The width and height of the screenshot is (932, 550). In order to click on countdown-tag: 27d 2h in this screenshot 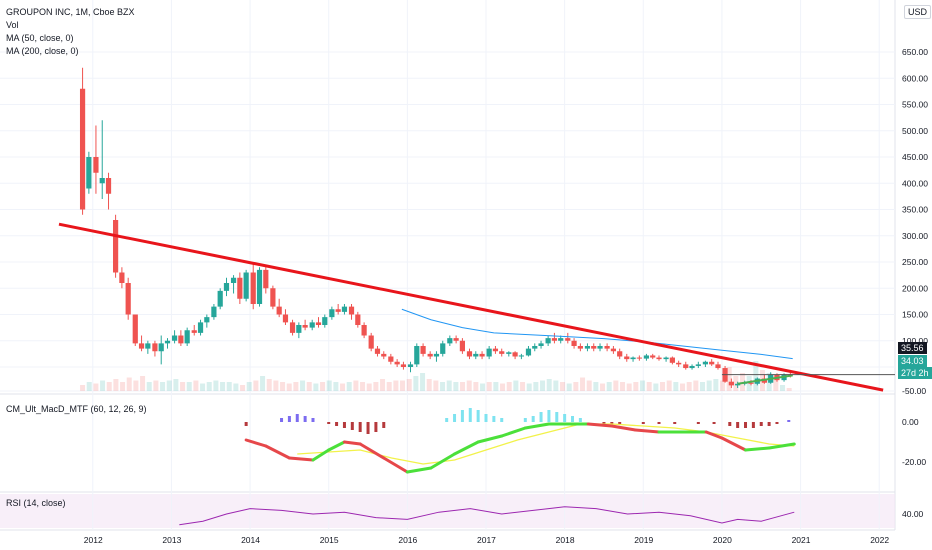, I will do `click(915, 373)`.